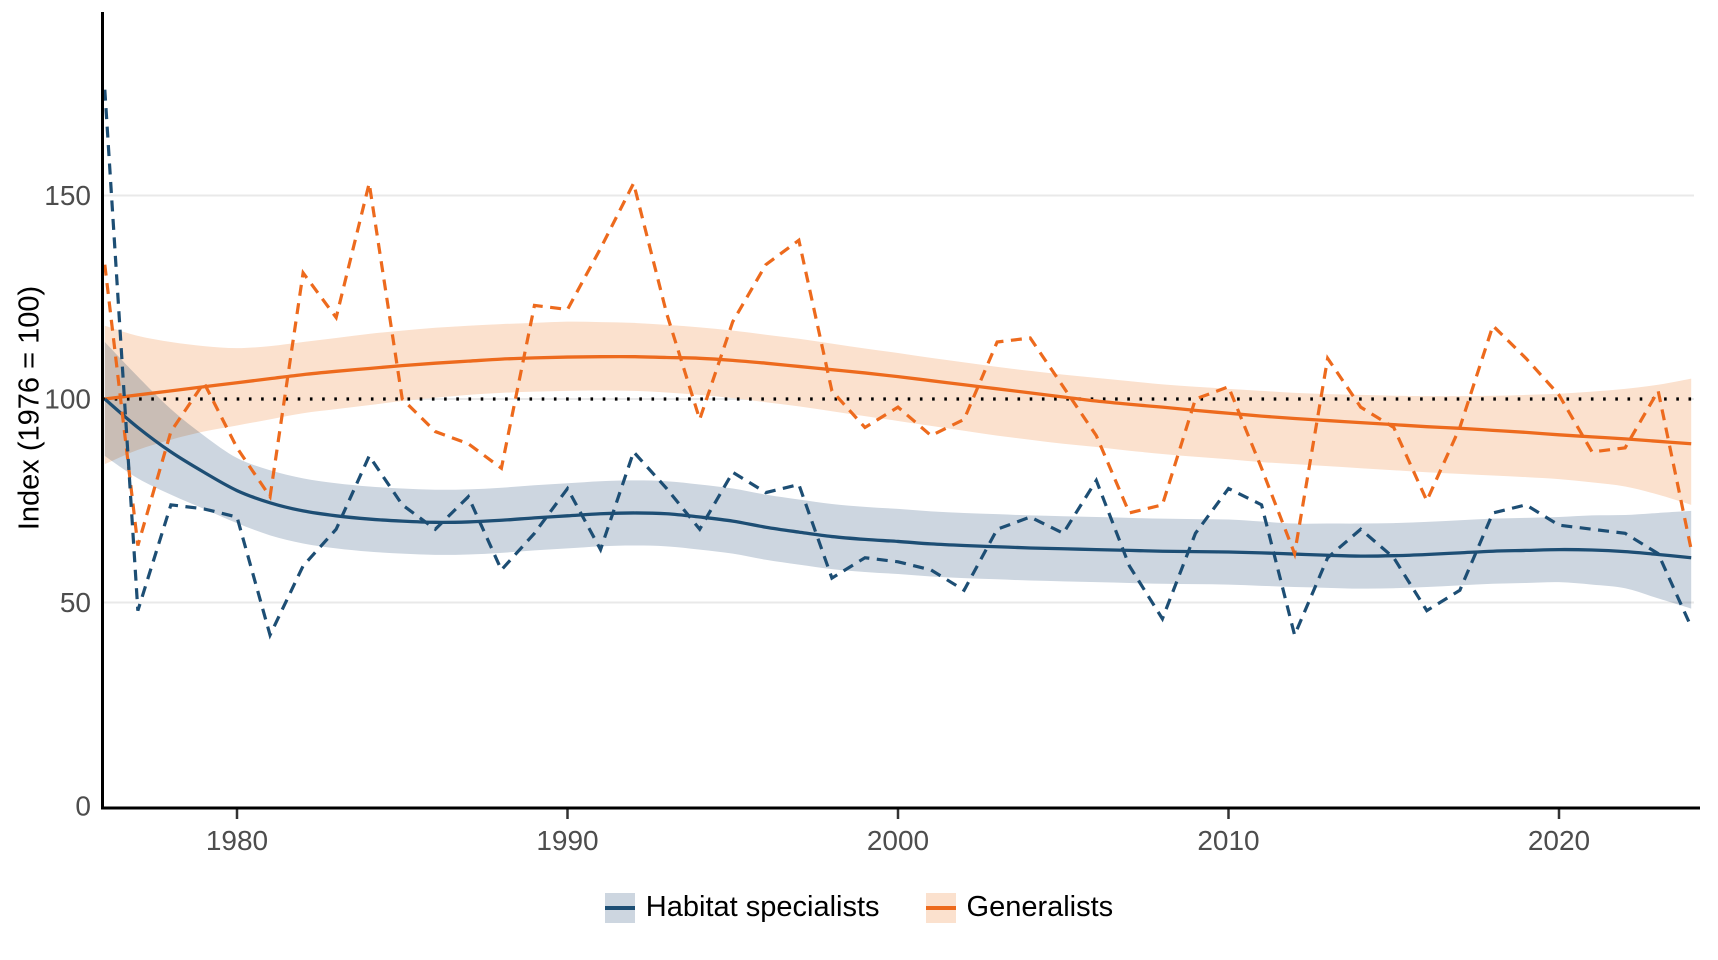 The image size is (1718, 960). Describe the element at coordinates (567, 840) in the screenshot. I see `x-tick-label-1990: 1990` at that location.